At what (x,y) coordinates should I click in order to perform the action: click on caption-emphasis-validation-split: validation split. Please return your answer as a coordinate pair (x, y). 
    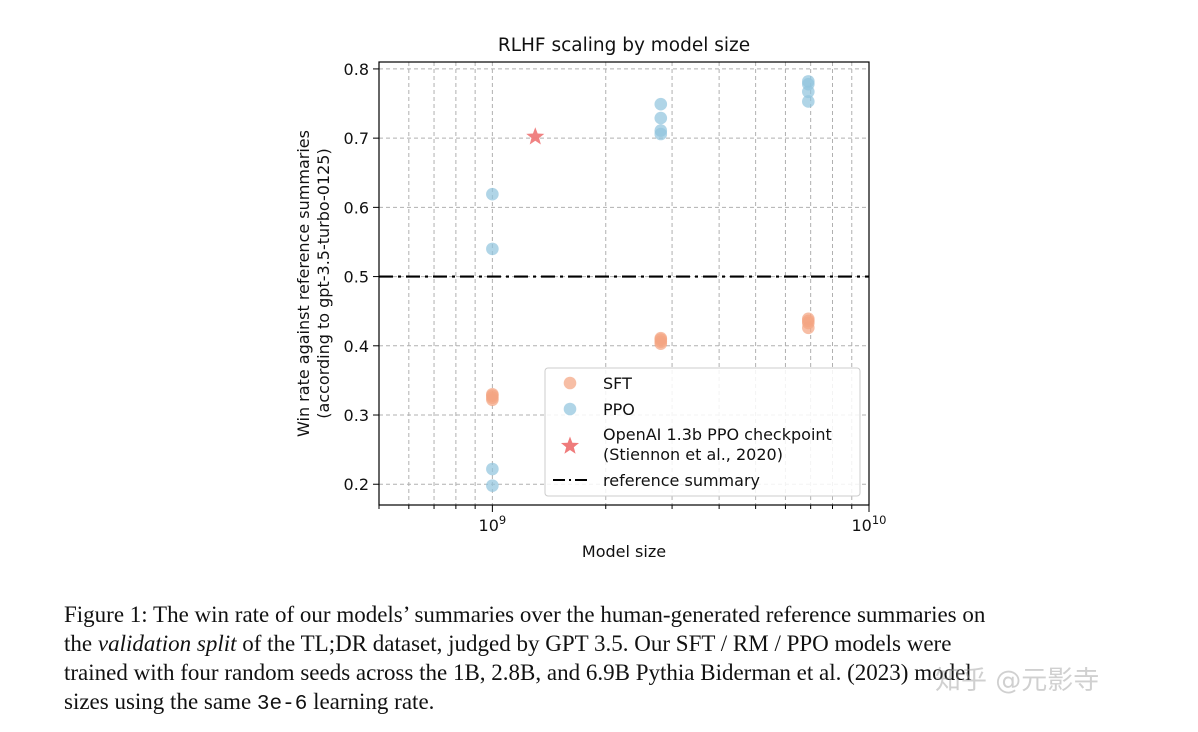
    Looking at the image, I should click on (167, 643).